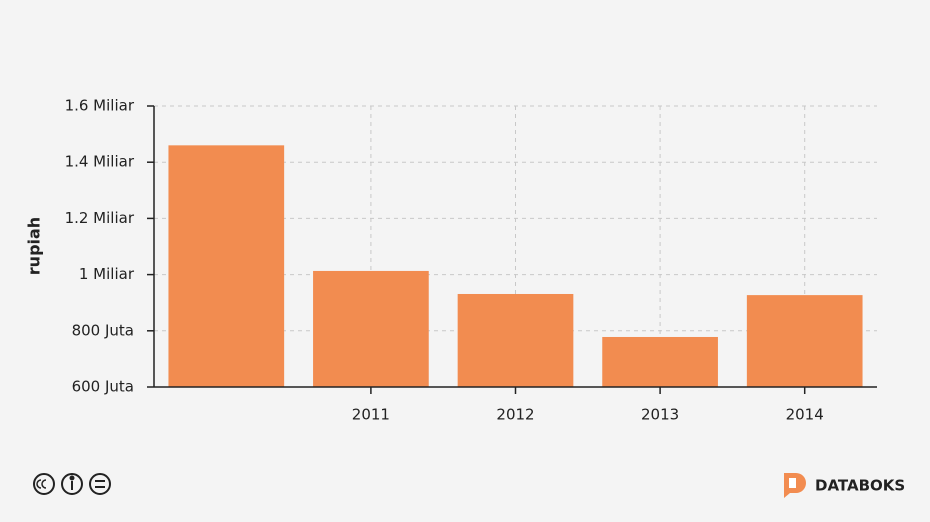 The image size is (930, 522). What do you see at coordinates (107, 274) in the screenshot?
I see `y-tick-label: 1 Miliar` at bounding box center [107, 274].